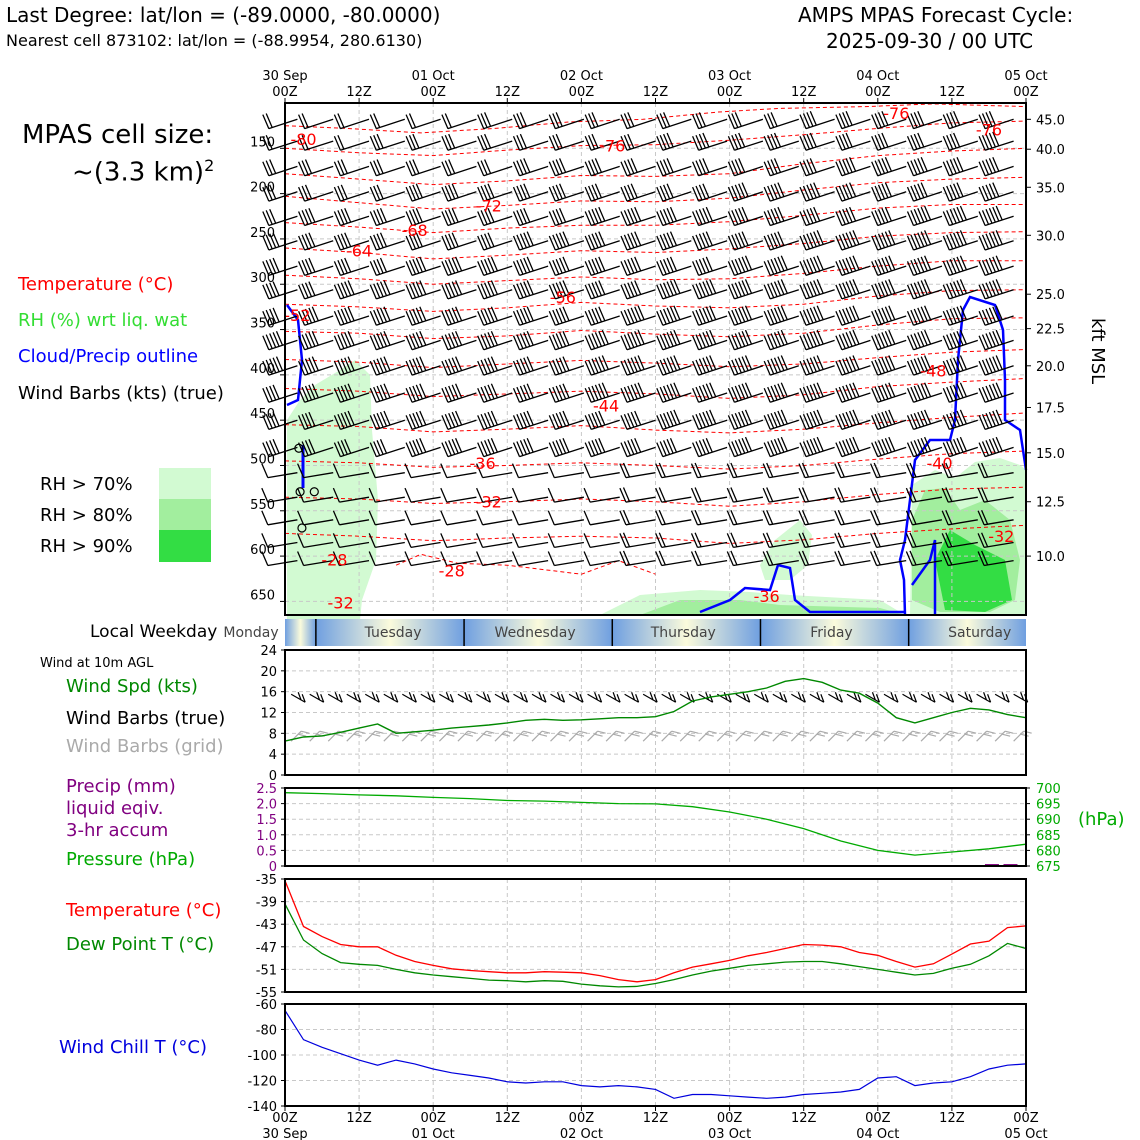  Describe the element at coordinates (262, 1107) in the screenshot. I see `chill-tick-4: -140` at that location.